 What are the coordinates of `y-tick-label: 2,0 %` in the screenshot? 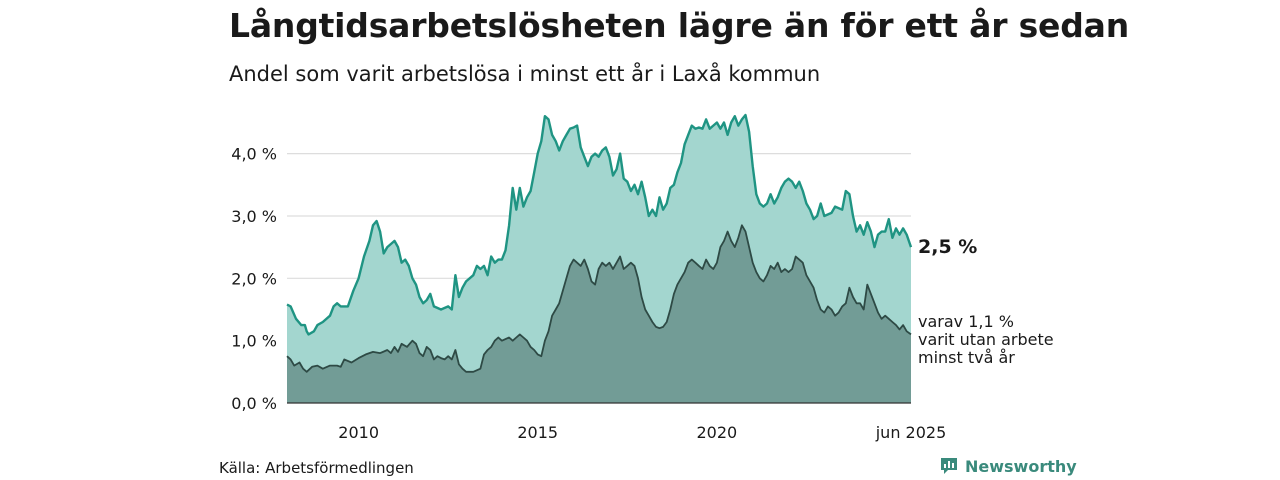 It's located at (254, 278).